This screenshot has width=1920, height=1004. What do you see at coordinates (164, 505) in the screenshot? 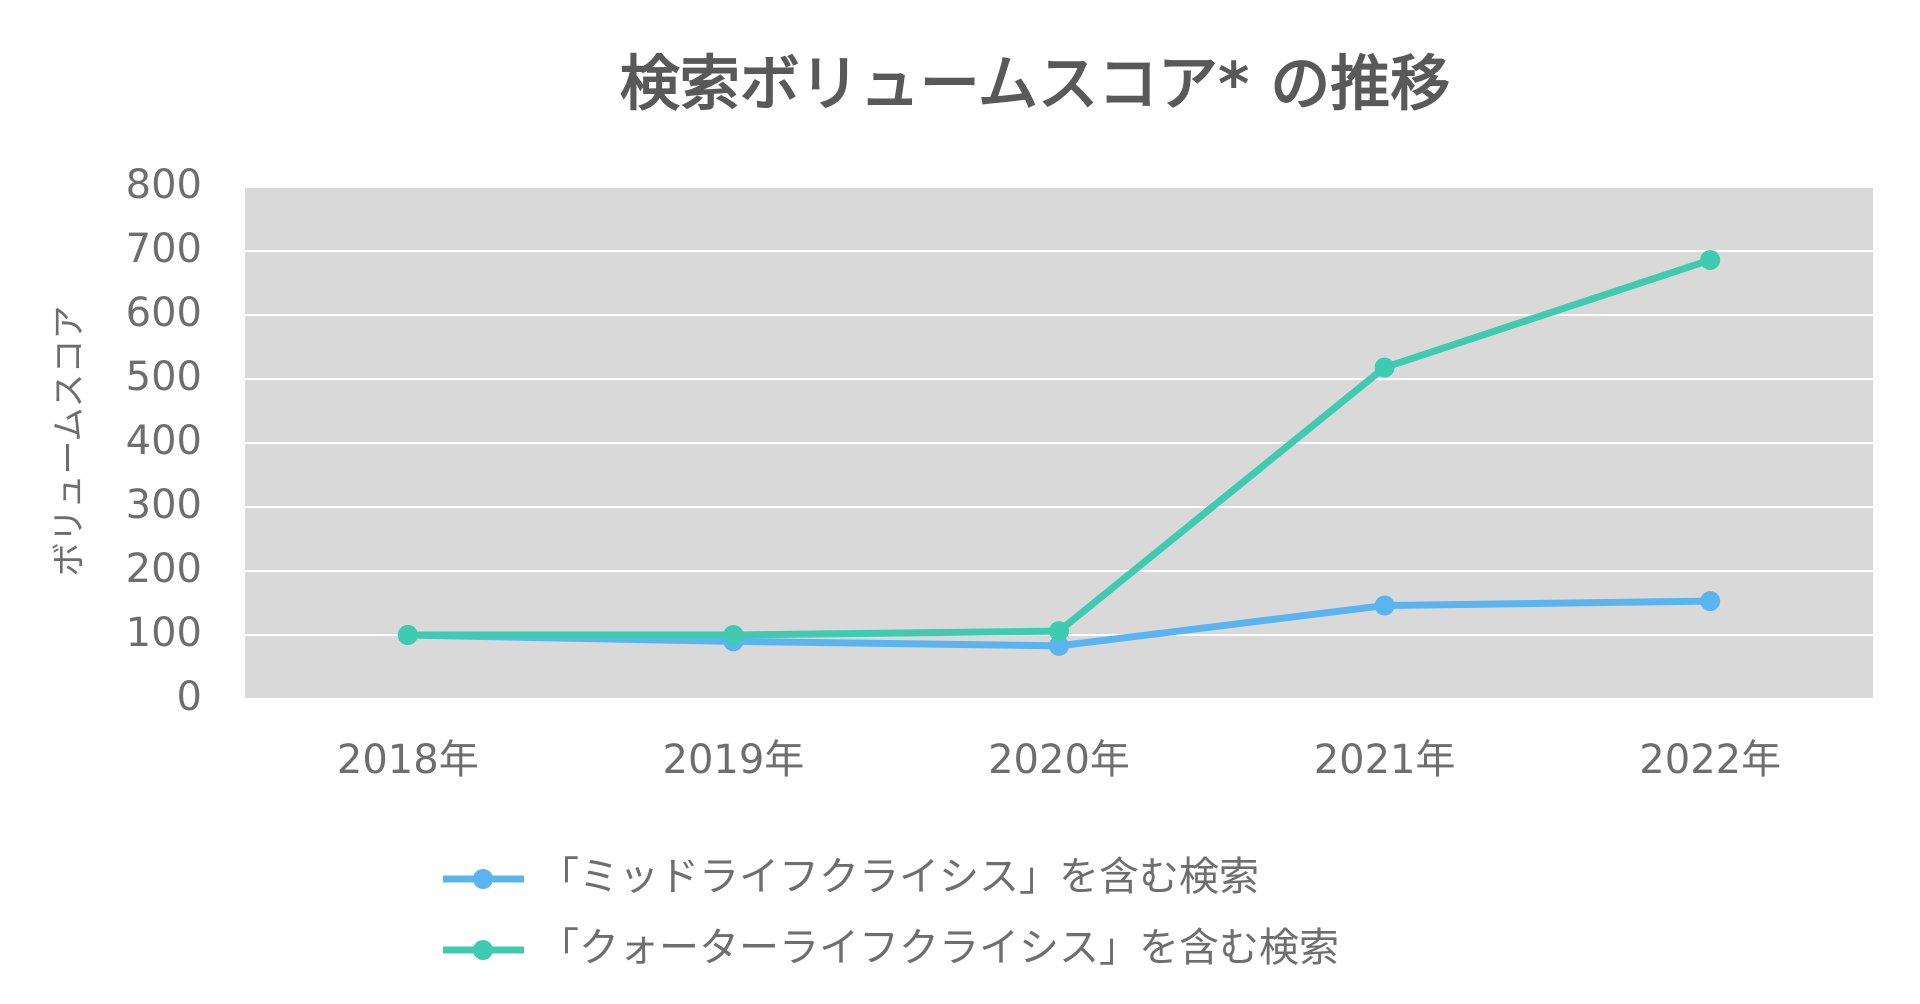
I see `y-tick-label: 300` at bounding box center [164, 505].